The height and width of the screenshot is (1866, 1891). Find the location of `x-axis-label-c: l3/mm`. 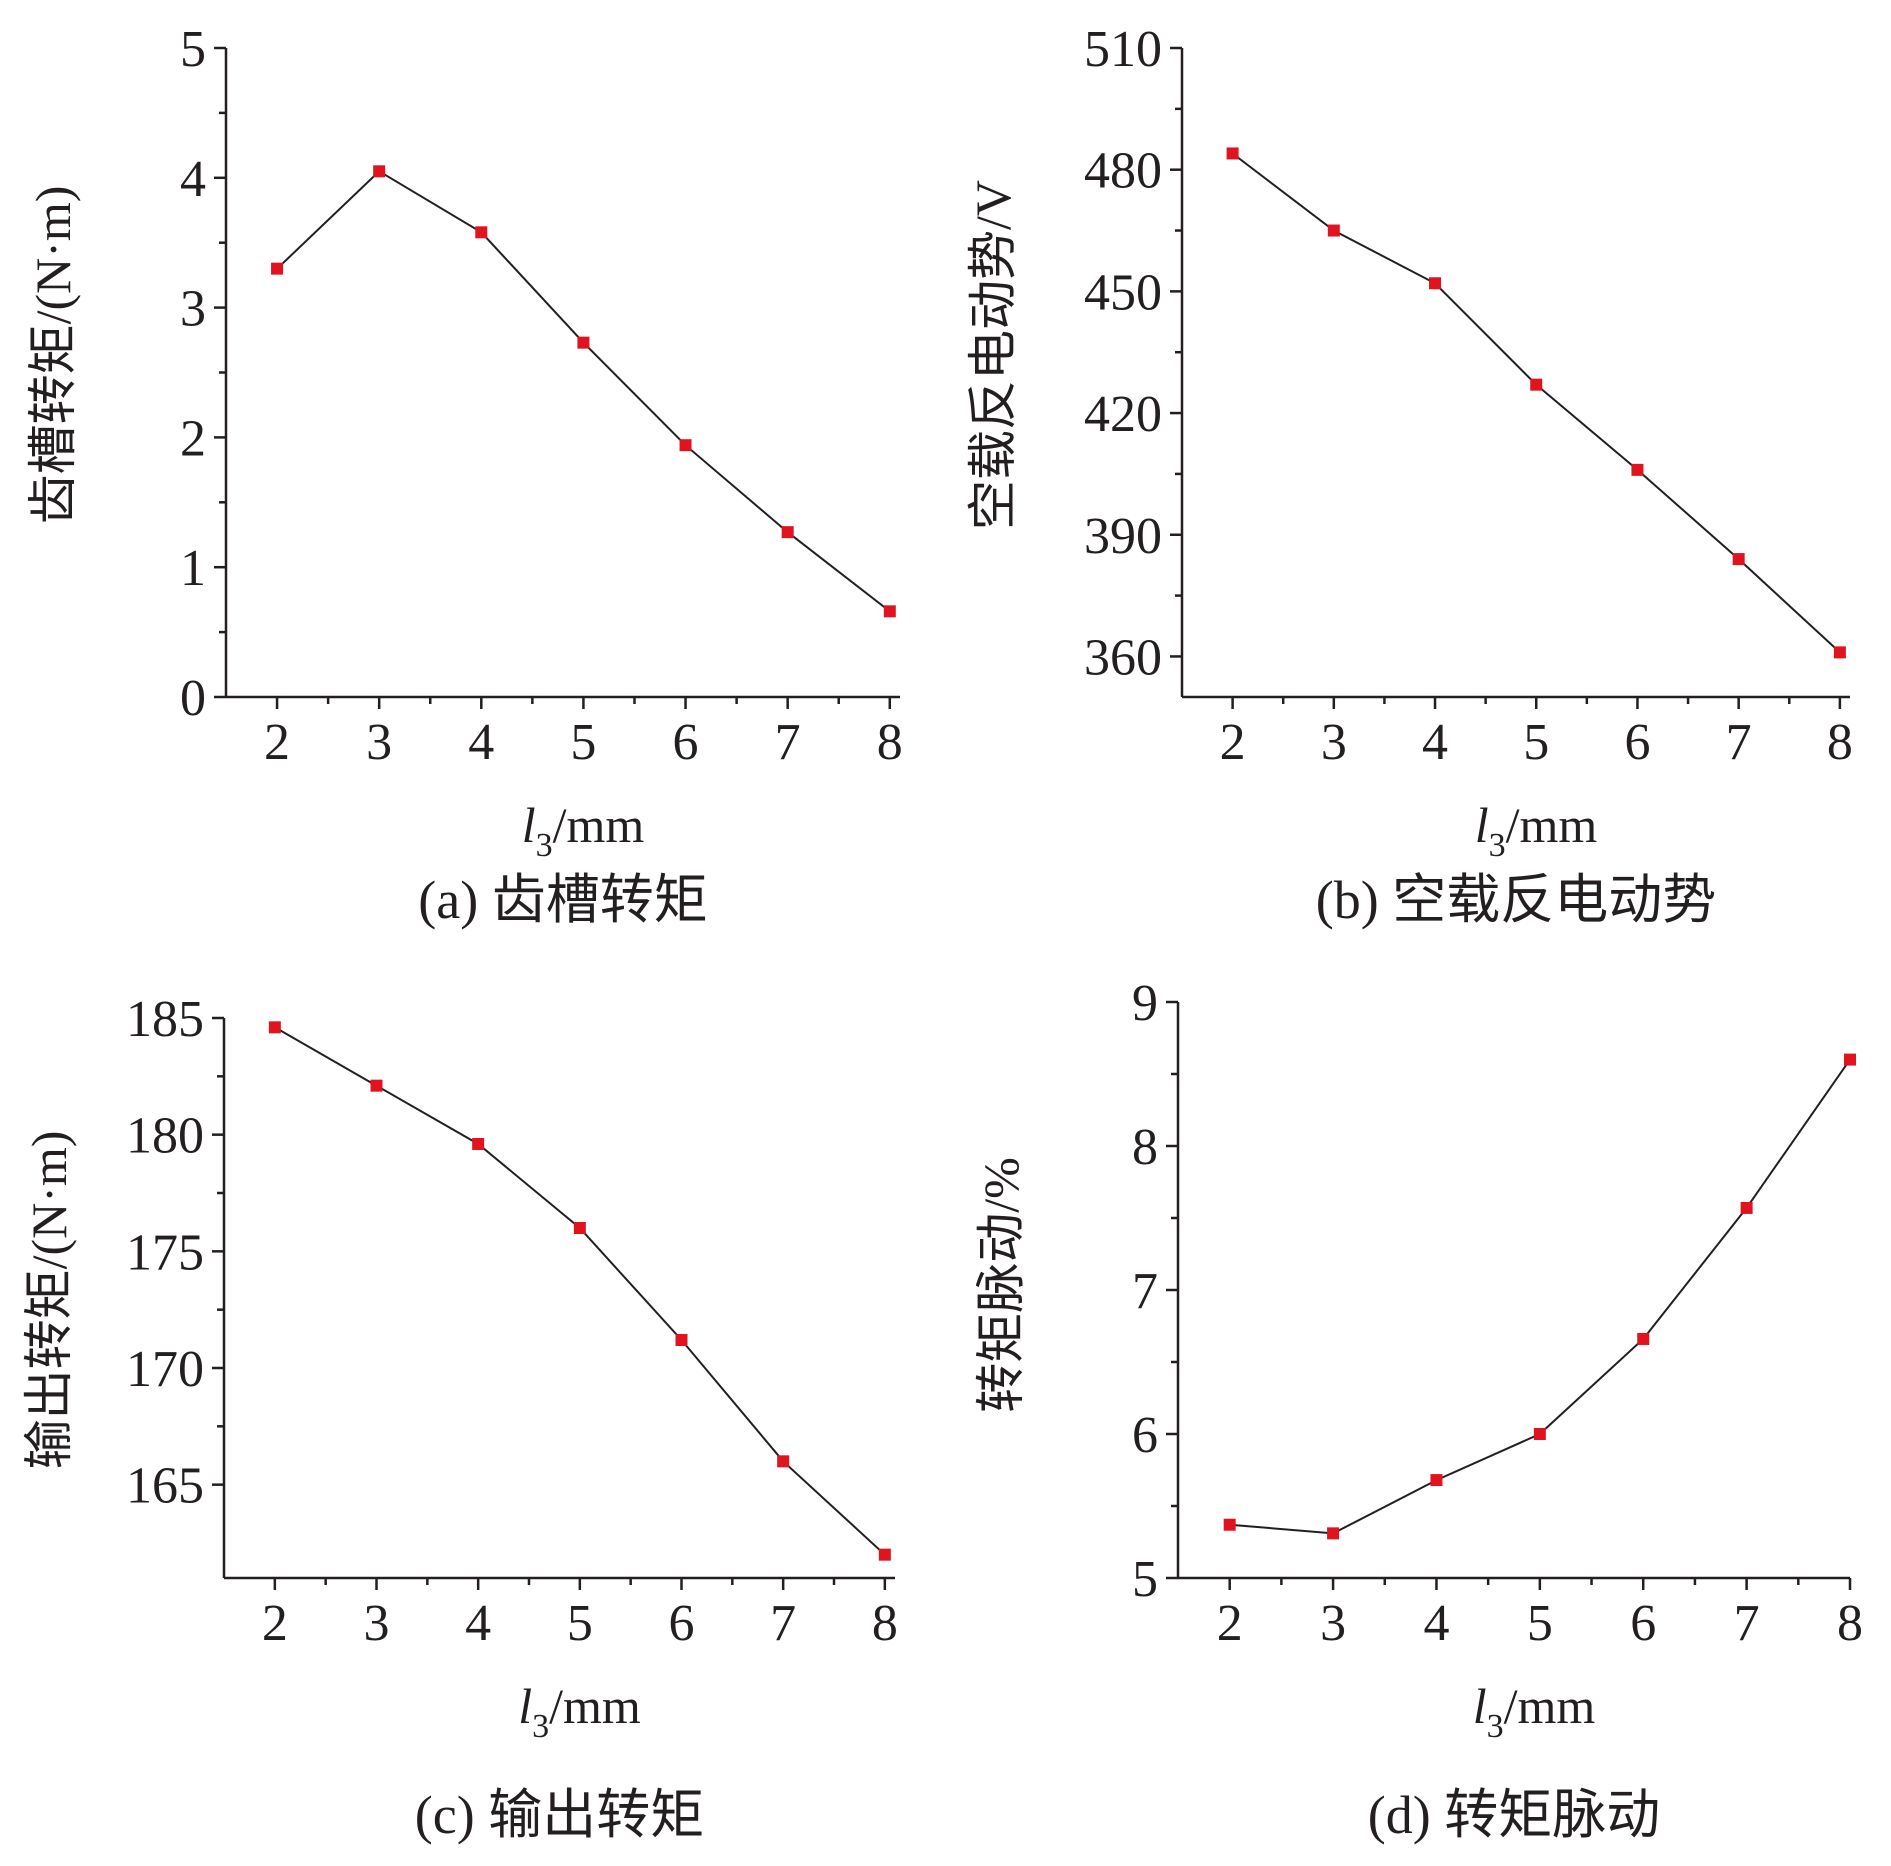

x-axis-label-c: l3/mm is located at coordinates (579, 1711).